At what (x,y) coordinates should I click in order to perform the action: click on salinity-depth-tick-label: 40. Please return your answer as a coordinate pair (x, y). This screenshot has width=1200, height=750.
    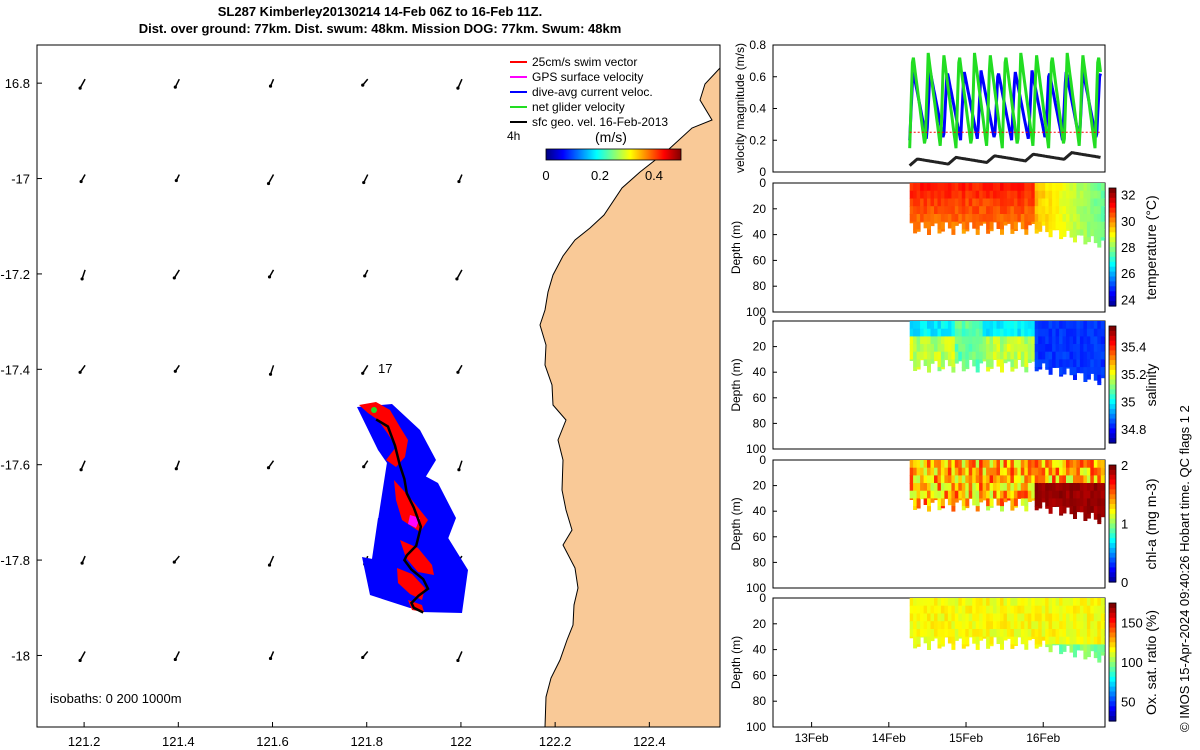
    Looking at the image, I should click on (760, 372).